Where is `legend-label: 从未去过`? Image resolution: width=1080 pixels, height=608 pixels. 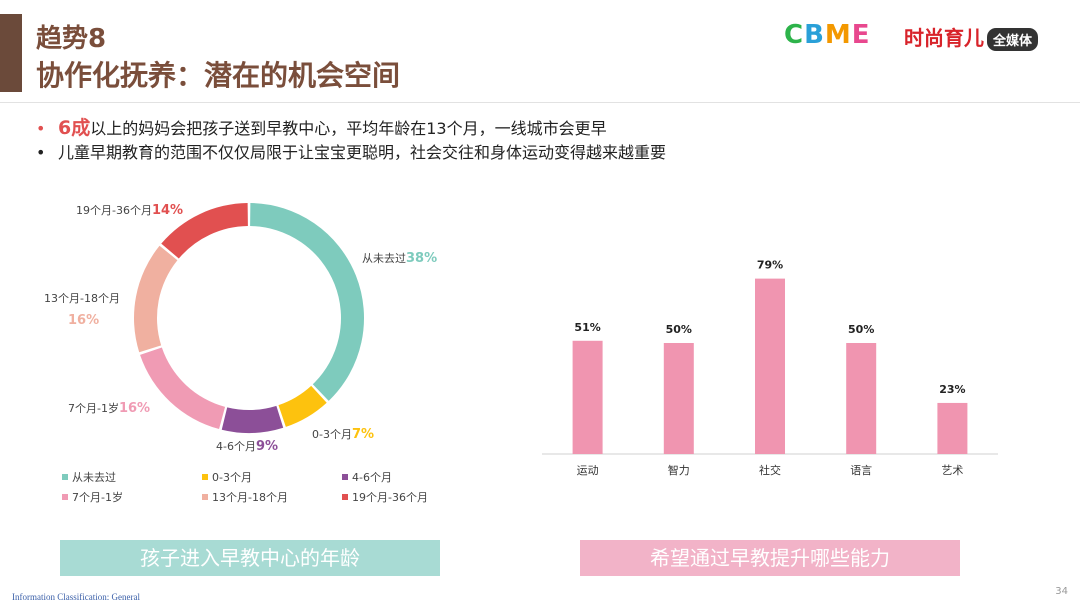
legend-label: 从未去过 is located at coordinates (94, 477).